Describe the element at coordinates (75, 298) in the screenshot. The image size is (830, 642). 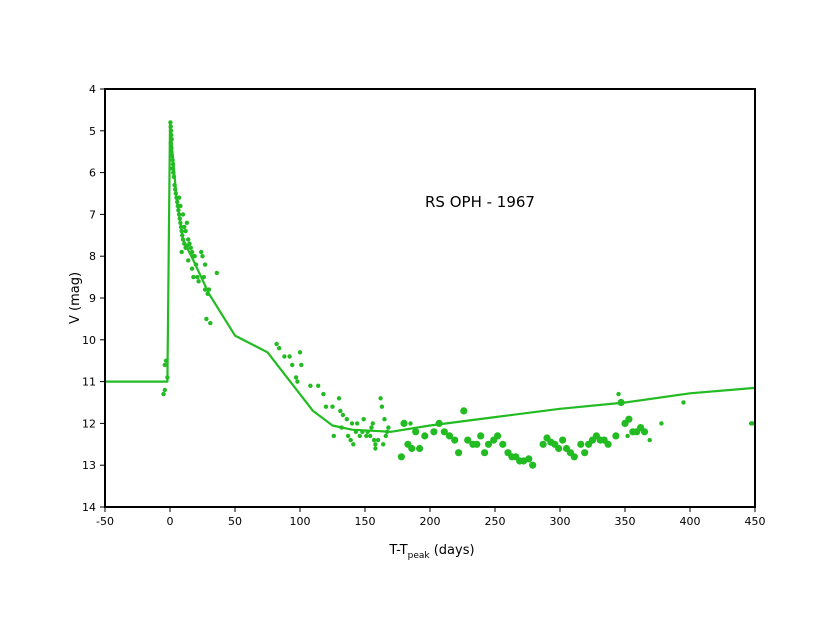
I see `y-axis-title: V (mag)` at that location.